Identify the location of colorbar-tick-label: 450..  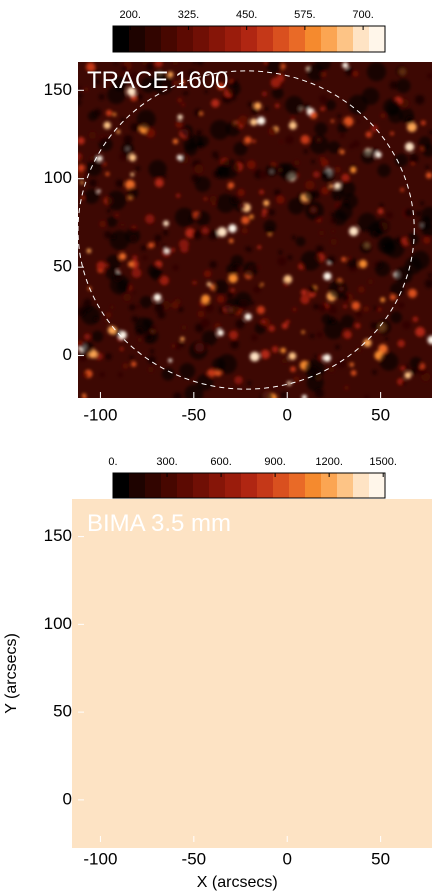
(246, 15).